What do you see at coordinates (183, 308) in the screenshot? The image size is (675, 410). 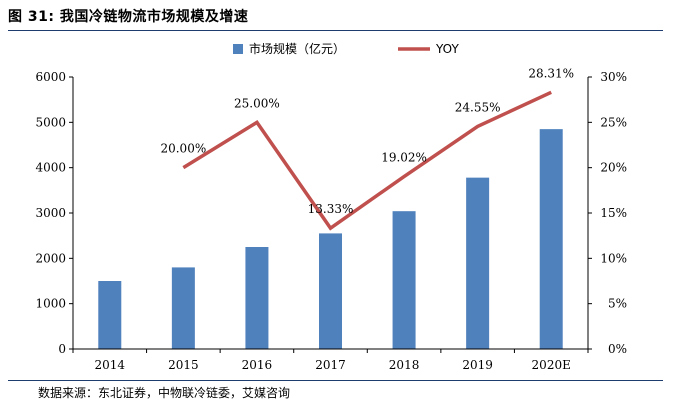 I see `bar-2015` at bounding box center [183, 308].